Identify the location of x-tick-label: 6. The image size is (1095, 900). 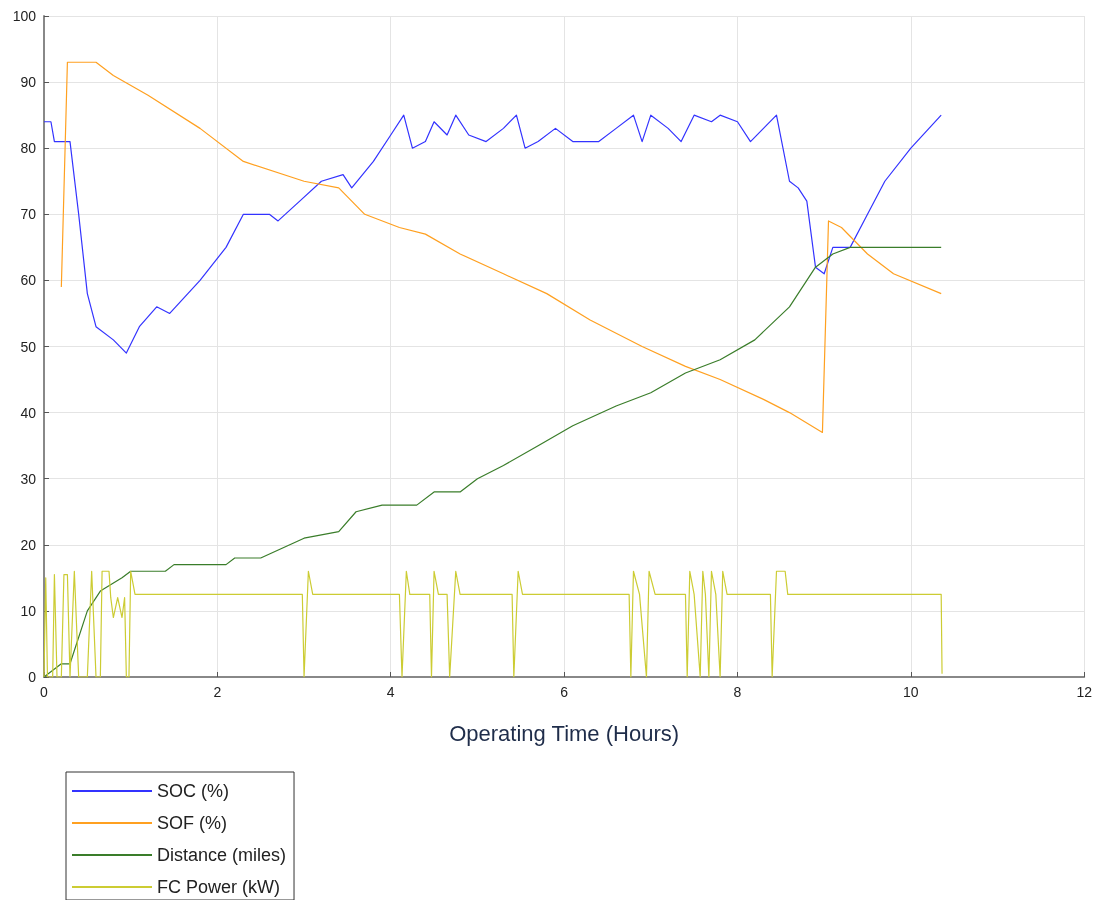
(564, 692).